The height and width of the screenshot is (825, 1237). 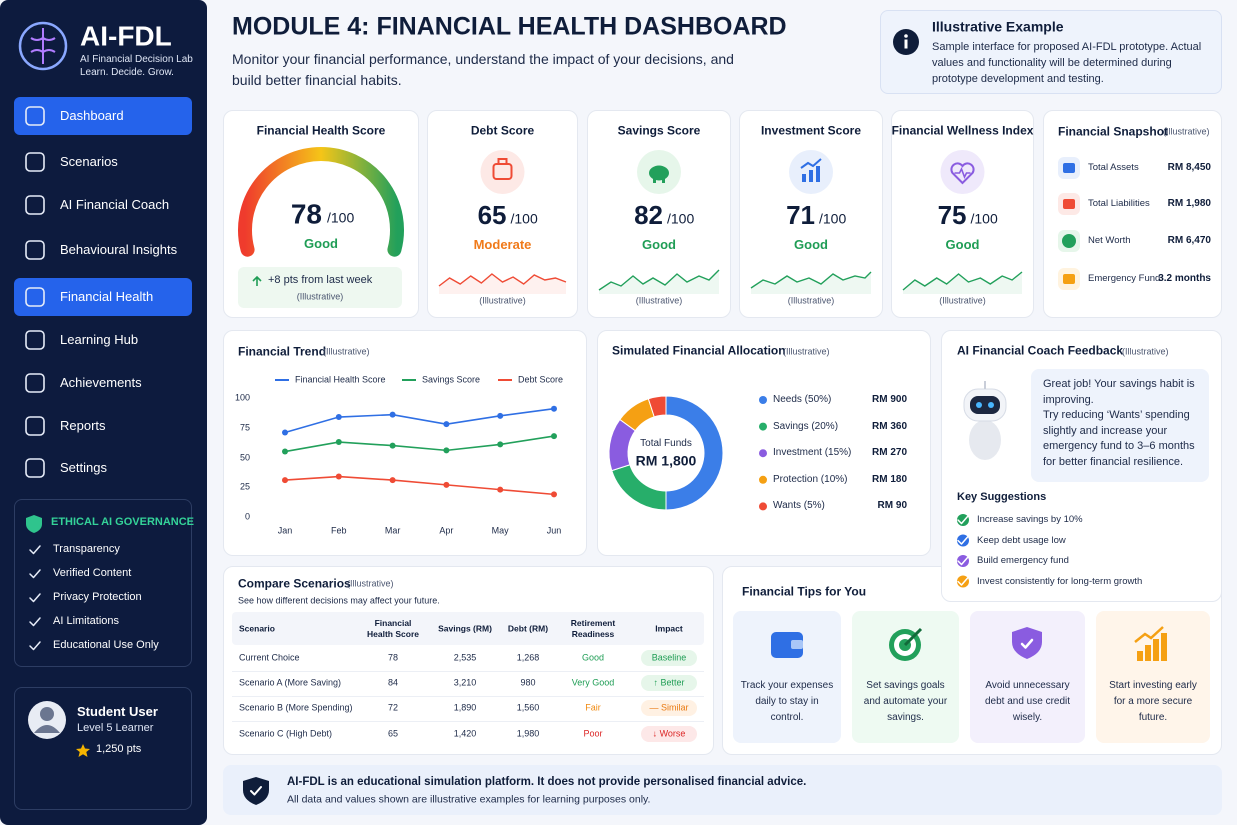 I want to click on notice-title: Illustrative Example, so click(x=998, y=26).